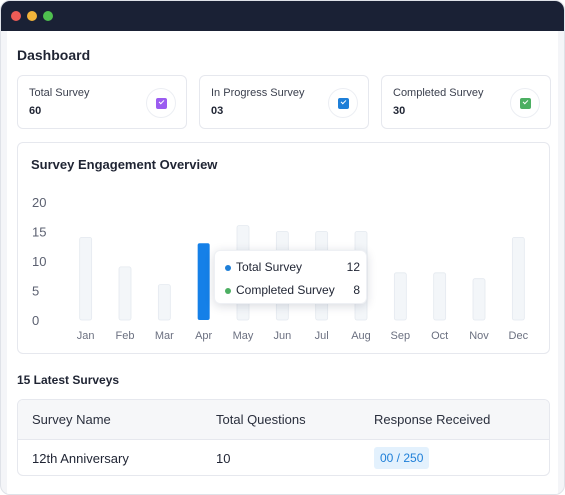 This screenshot has height=495, width=565. I want to click on maximize-window-button, so click(48, 16).